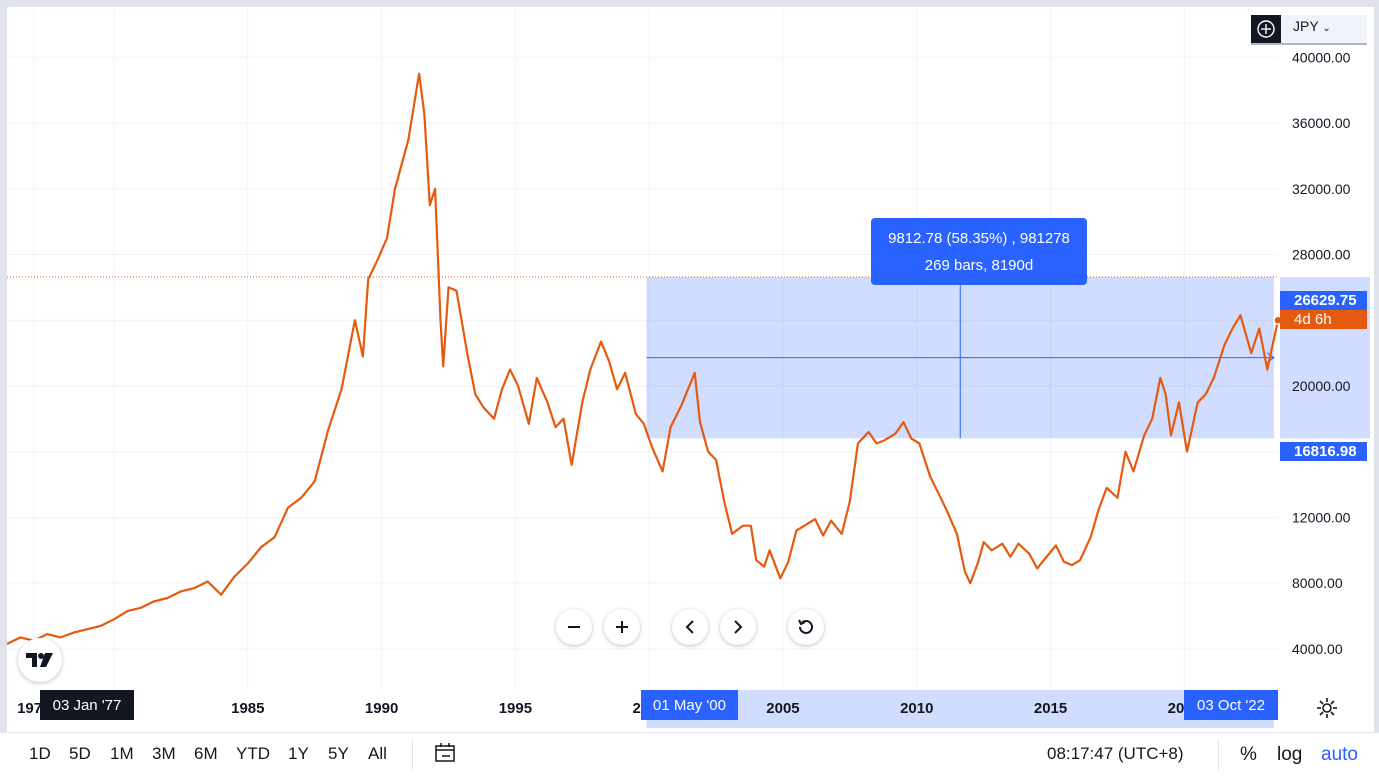 This screenshot has height=779, width=1379. Describe the element at coordinates (122, 753) in the screenshot. I see `range-1m-button: 1M` at that location.